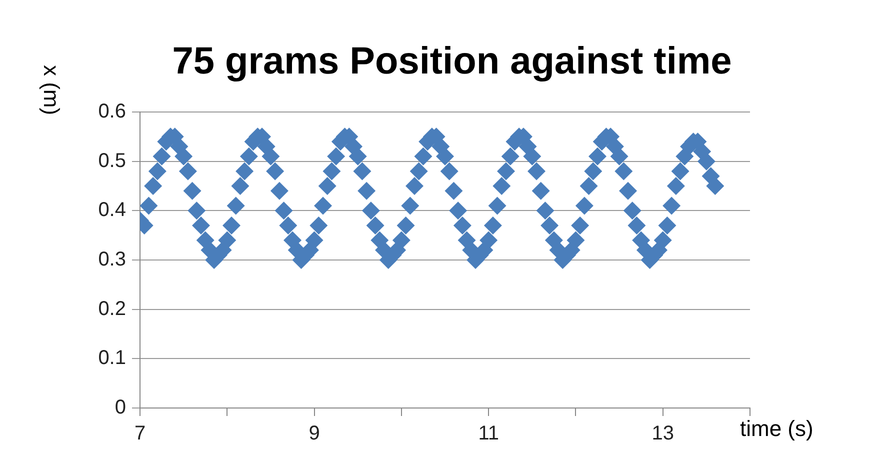  Describe the element at coordinates (112, 210) in the screenshot. I see `y-tick-label: 0.4` at that location.